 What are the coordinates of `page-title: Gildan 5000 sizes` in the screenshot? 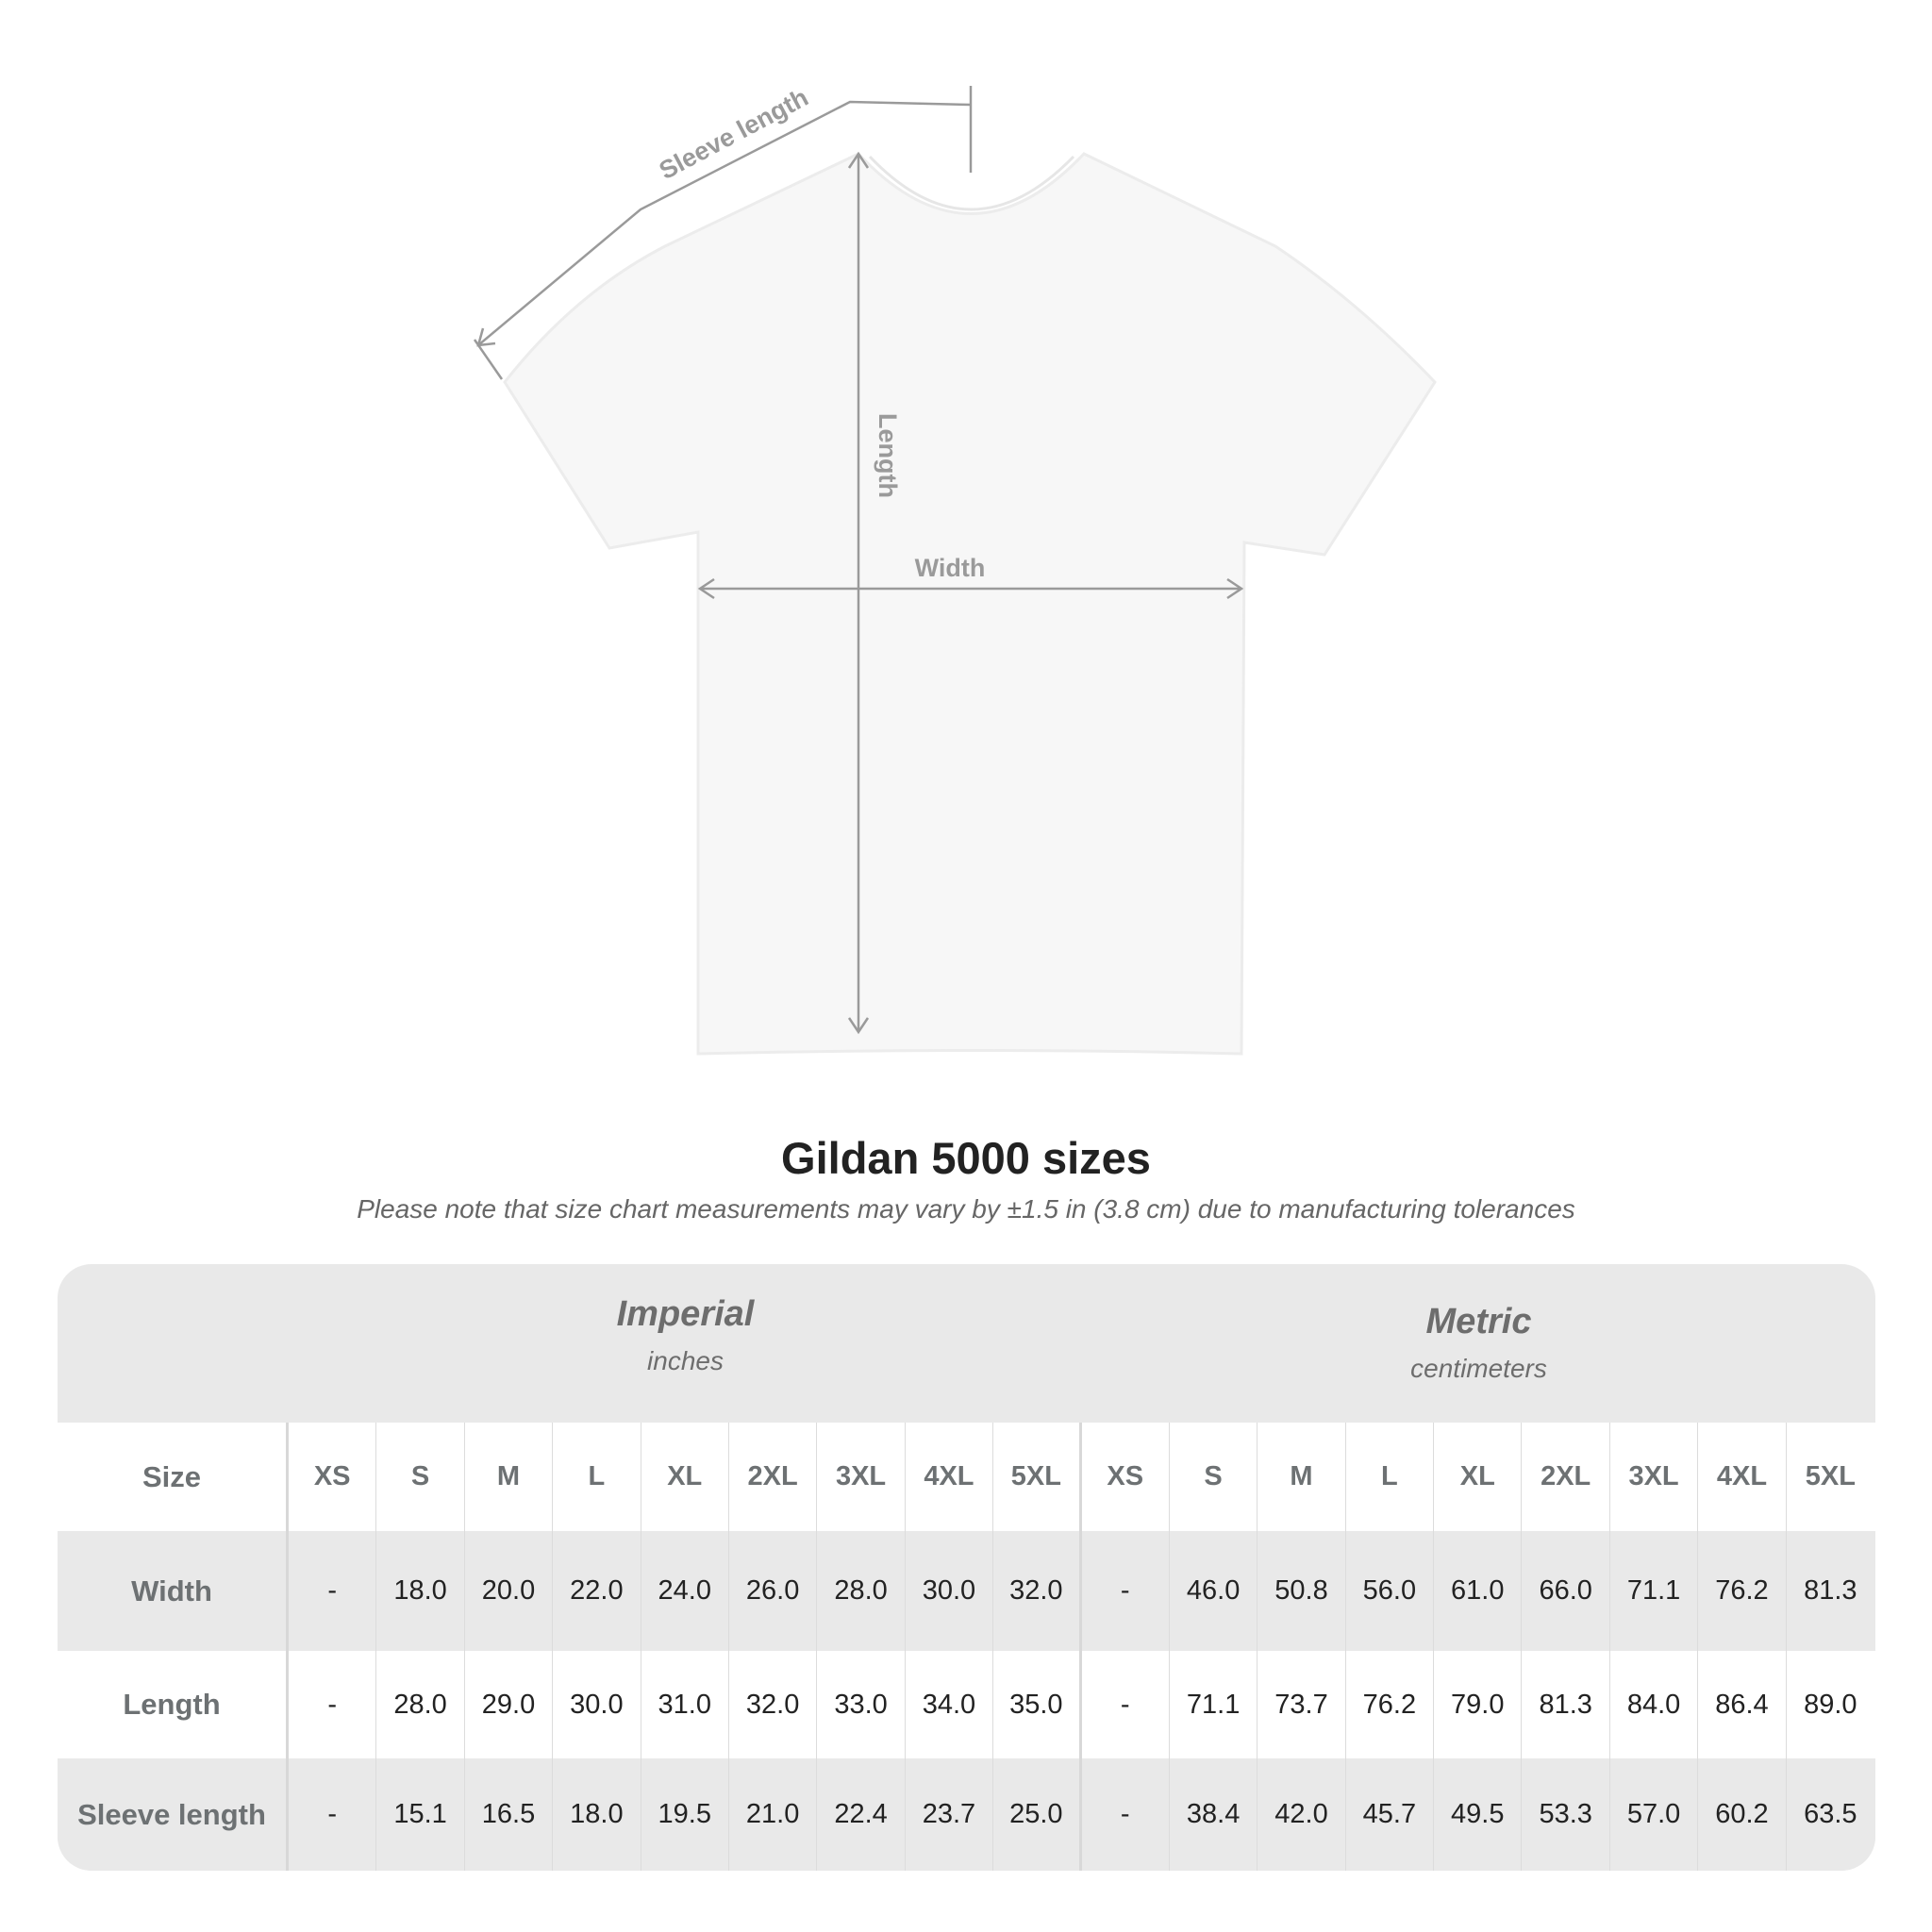 It's located at (966, 1158).